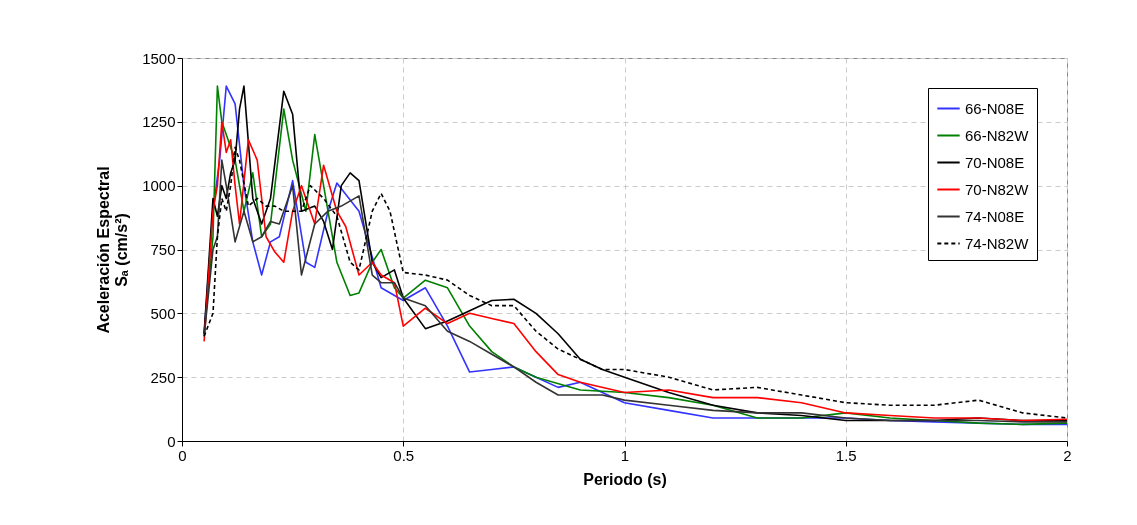 The image size is (1137, 525). What do you see at coordinates (182, 455) in the screenshot?
I see `x-tick-label: 0` at bounding box center [182, 455].